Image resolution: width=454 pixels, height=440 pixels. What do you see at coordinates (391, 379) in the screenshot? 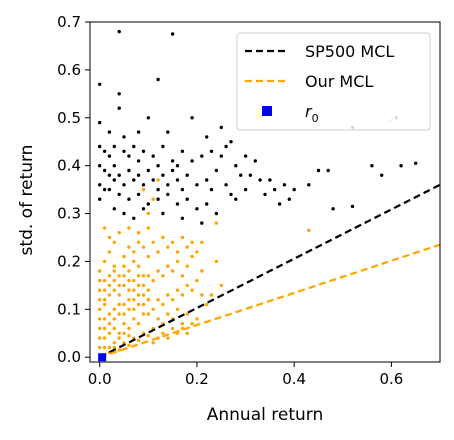
I see `x-tick-label: 0.6` at bounding box center [391, 379].